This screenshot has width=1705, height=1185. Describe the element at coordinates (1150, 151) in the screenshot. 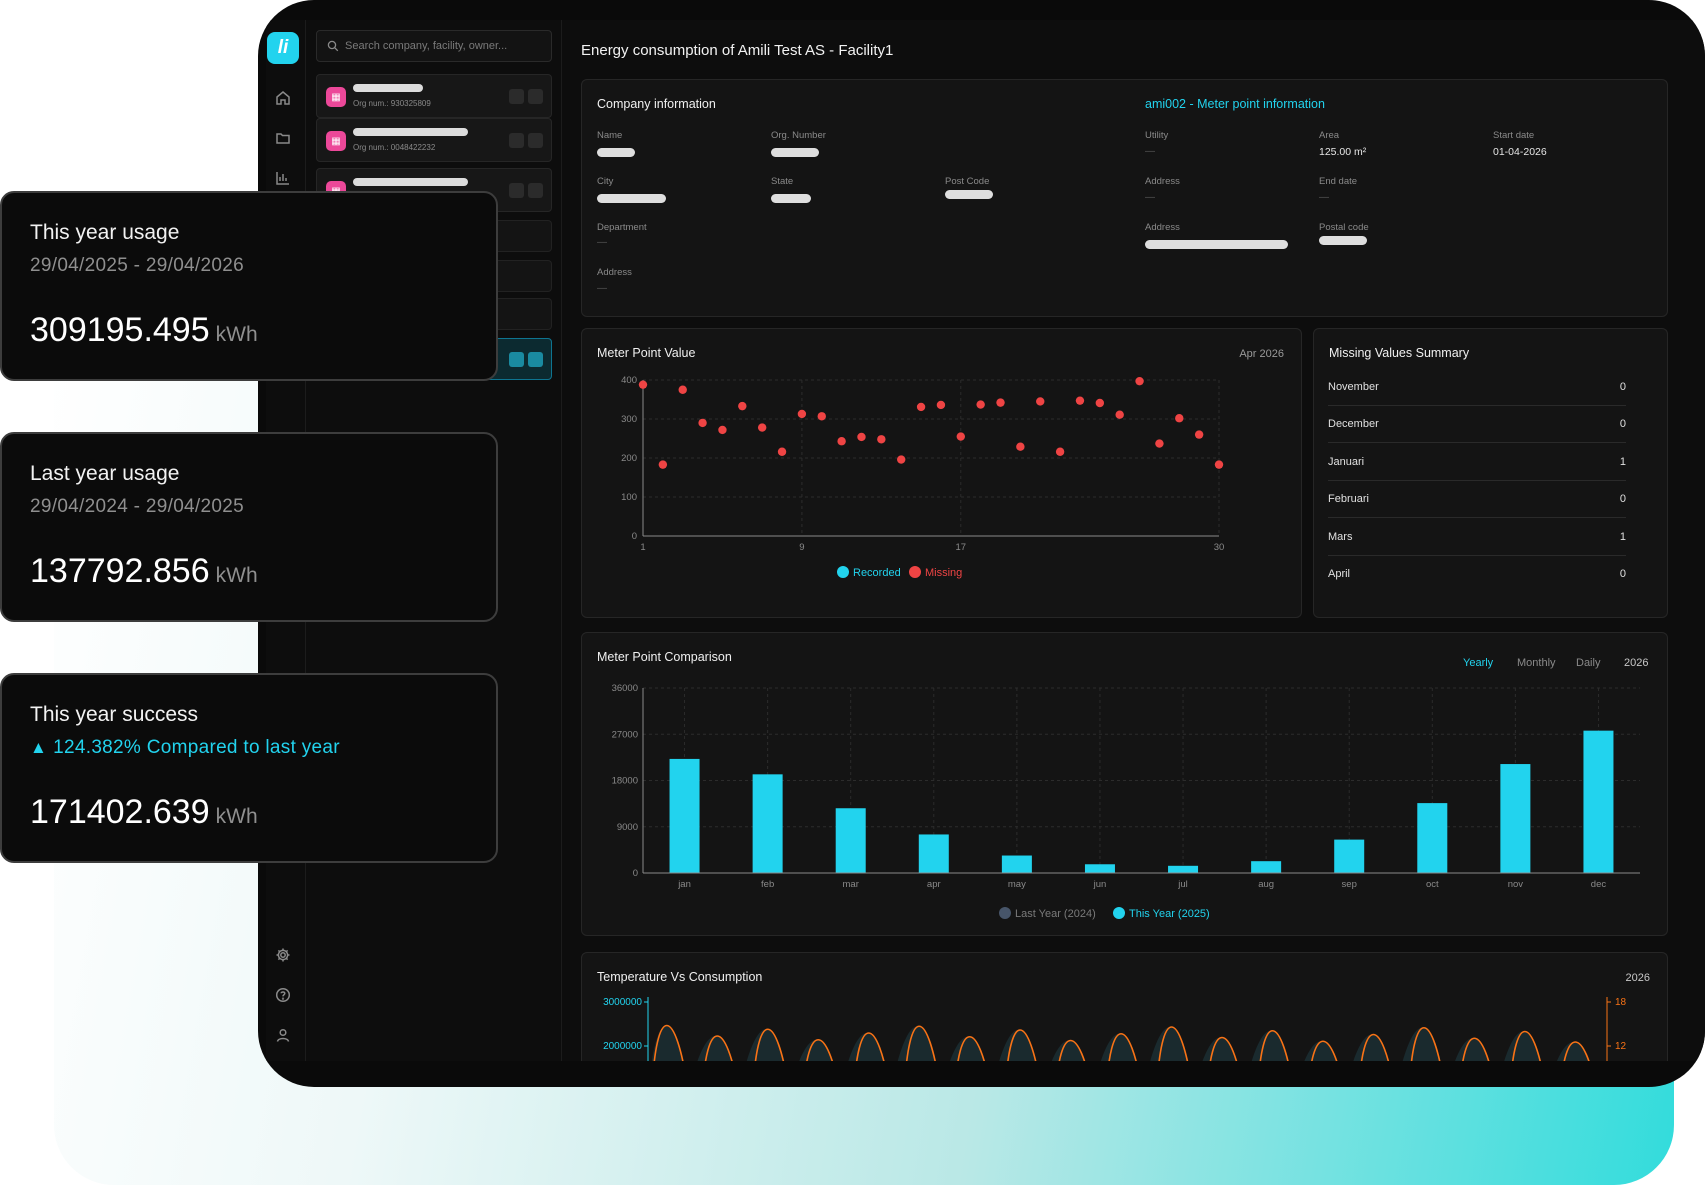

I see `utility-value: —` at that location.